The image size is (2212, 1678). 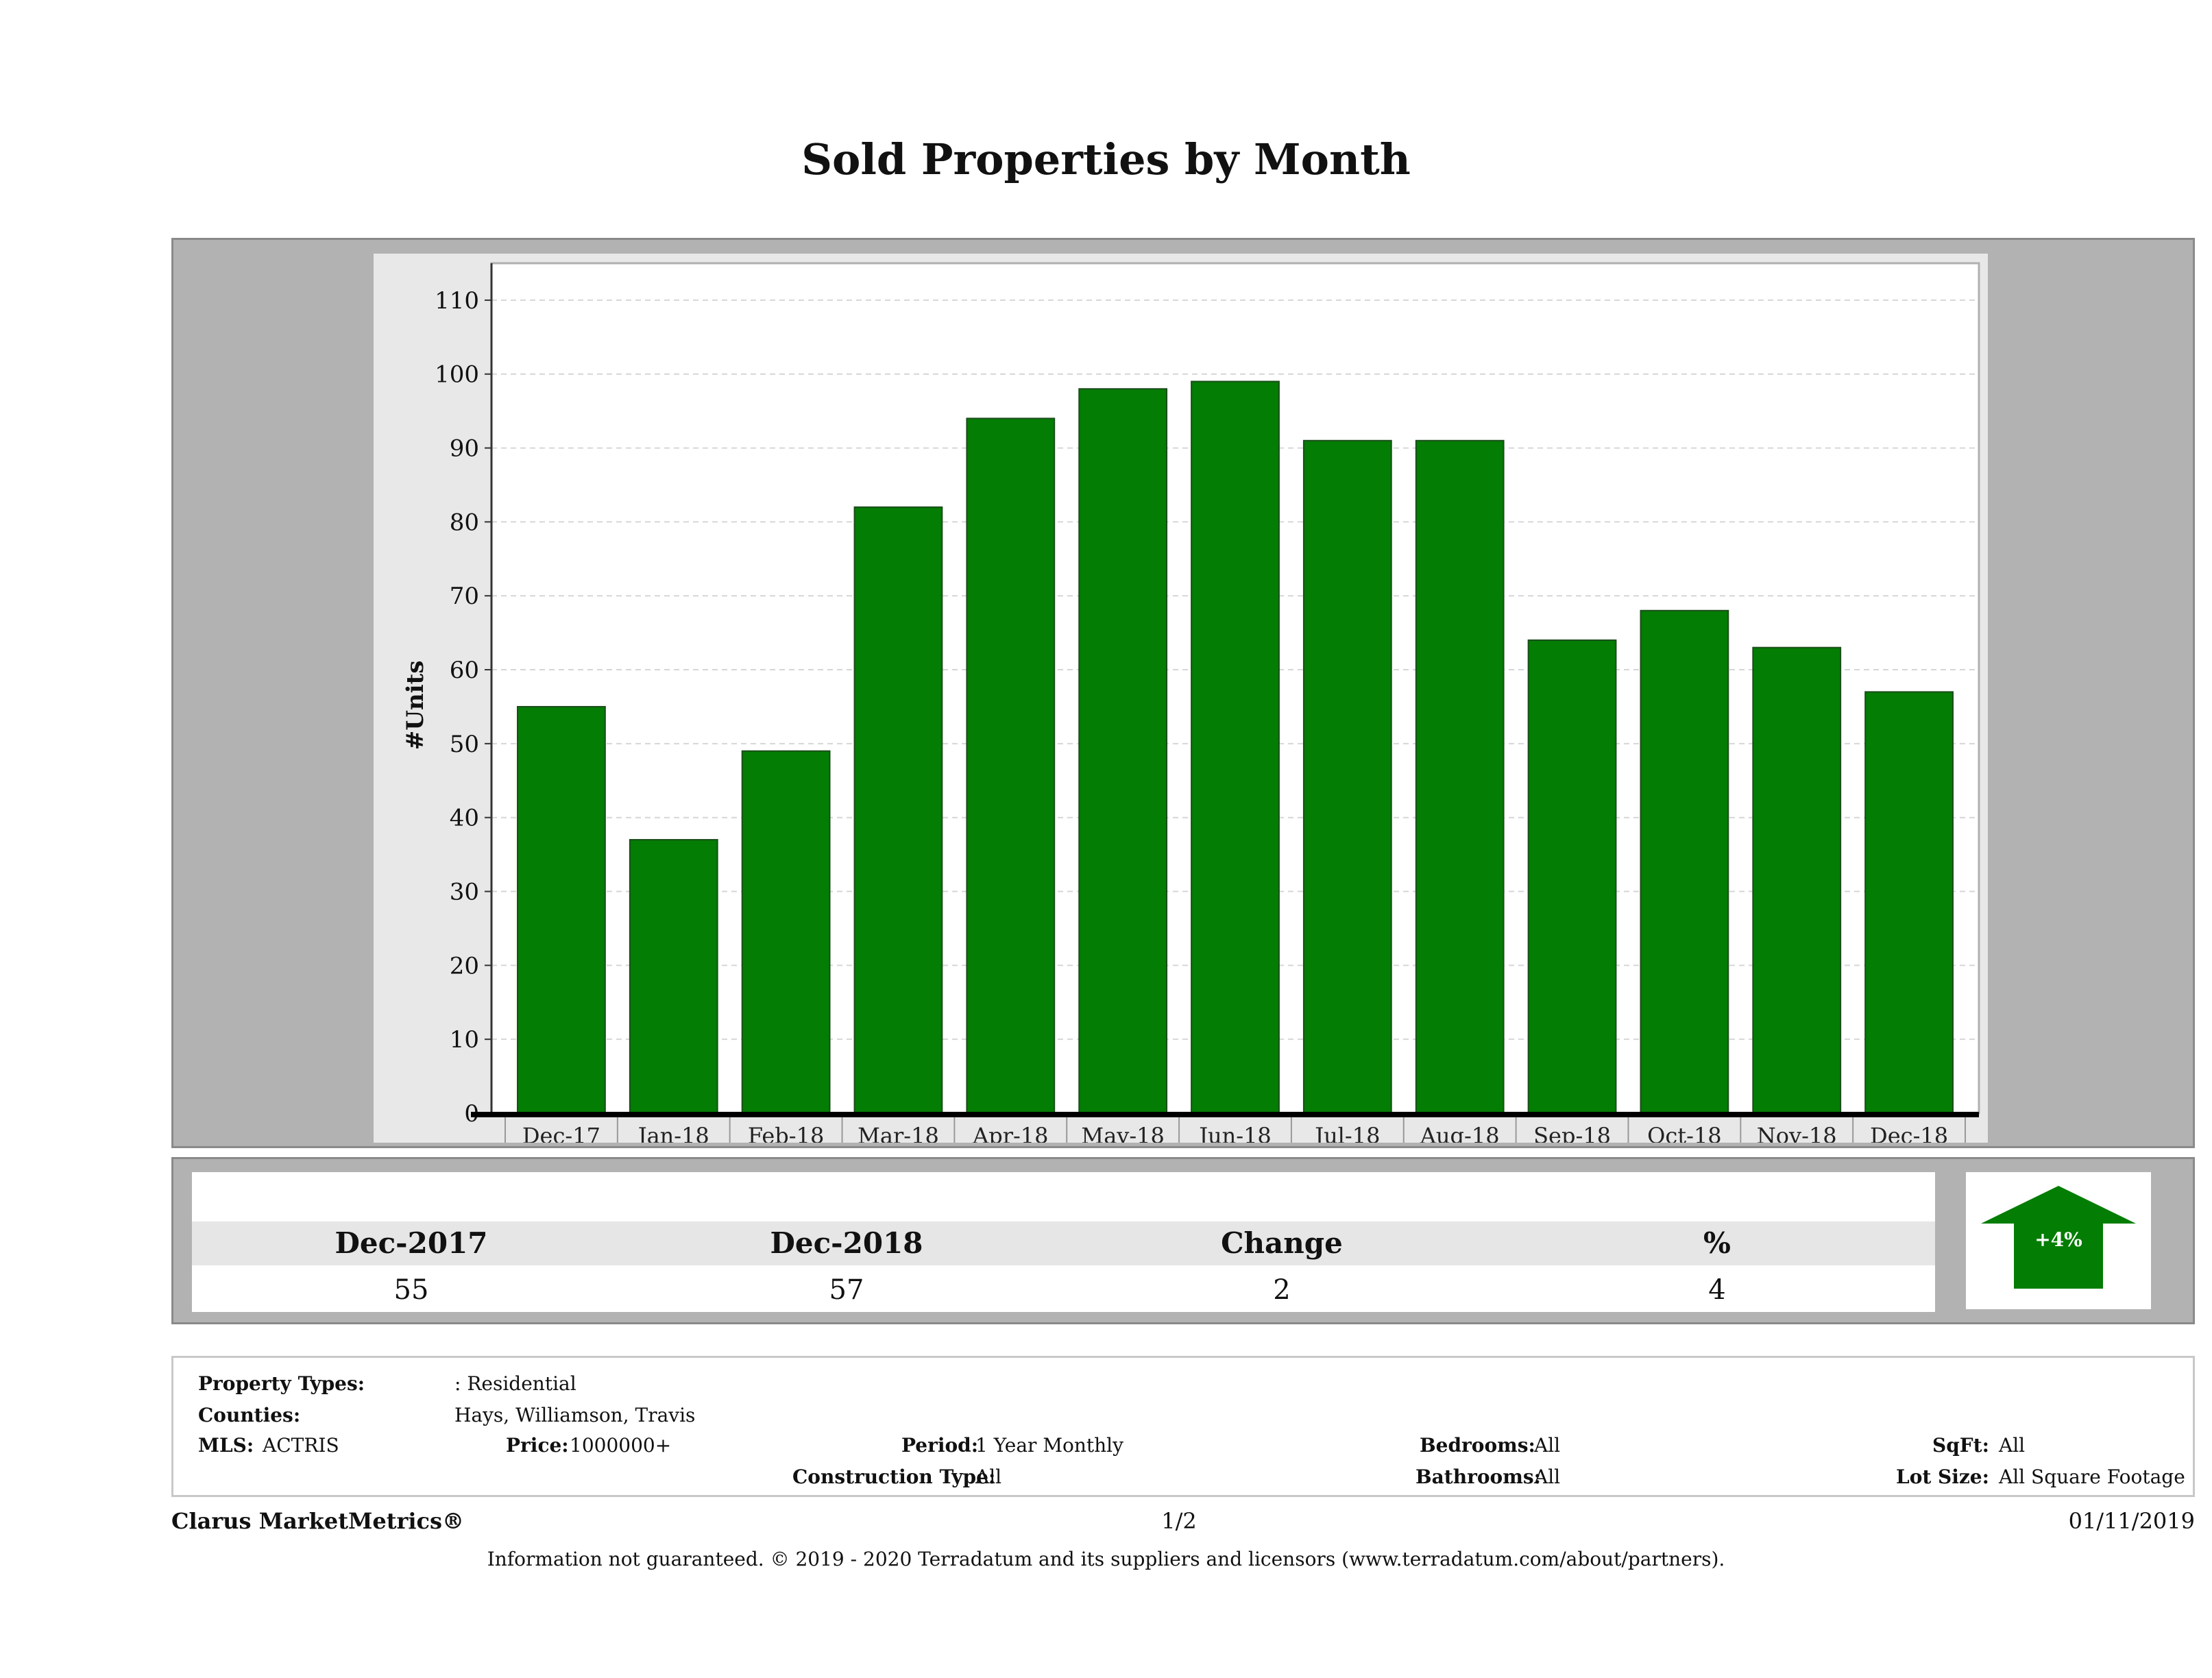 I want to click on up-arrow-icon: +4%, so click(x=2058, y=1237).